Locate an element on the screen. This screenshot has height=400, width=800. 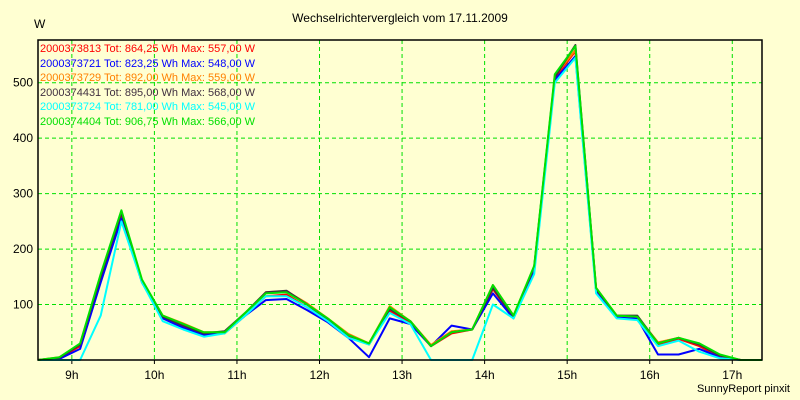
legend-entry: 2000374431 Tot: 895,00 Wh Max: 568,00 W is located at coordinates (148, 92).